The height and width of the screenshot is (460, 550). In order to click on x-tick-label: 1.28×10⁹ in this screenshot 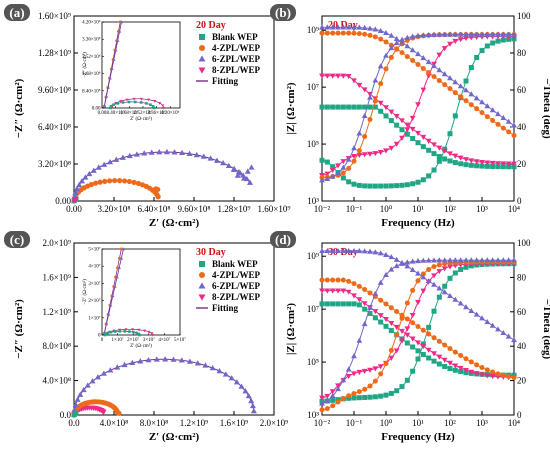, I will do `click(234, 209)`.